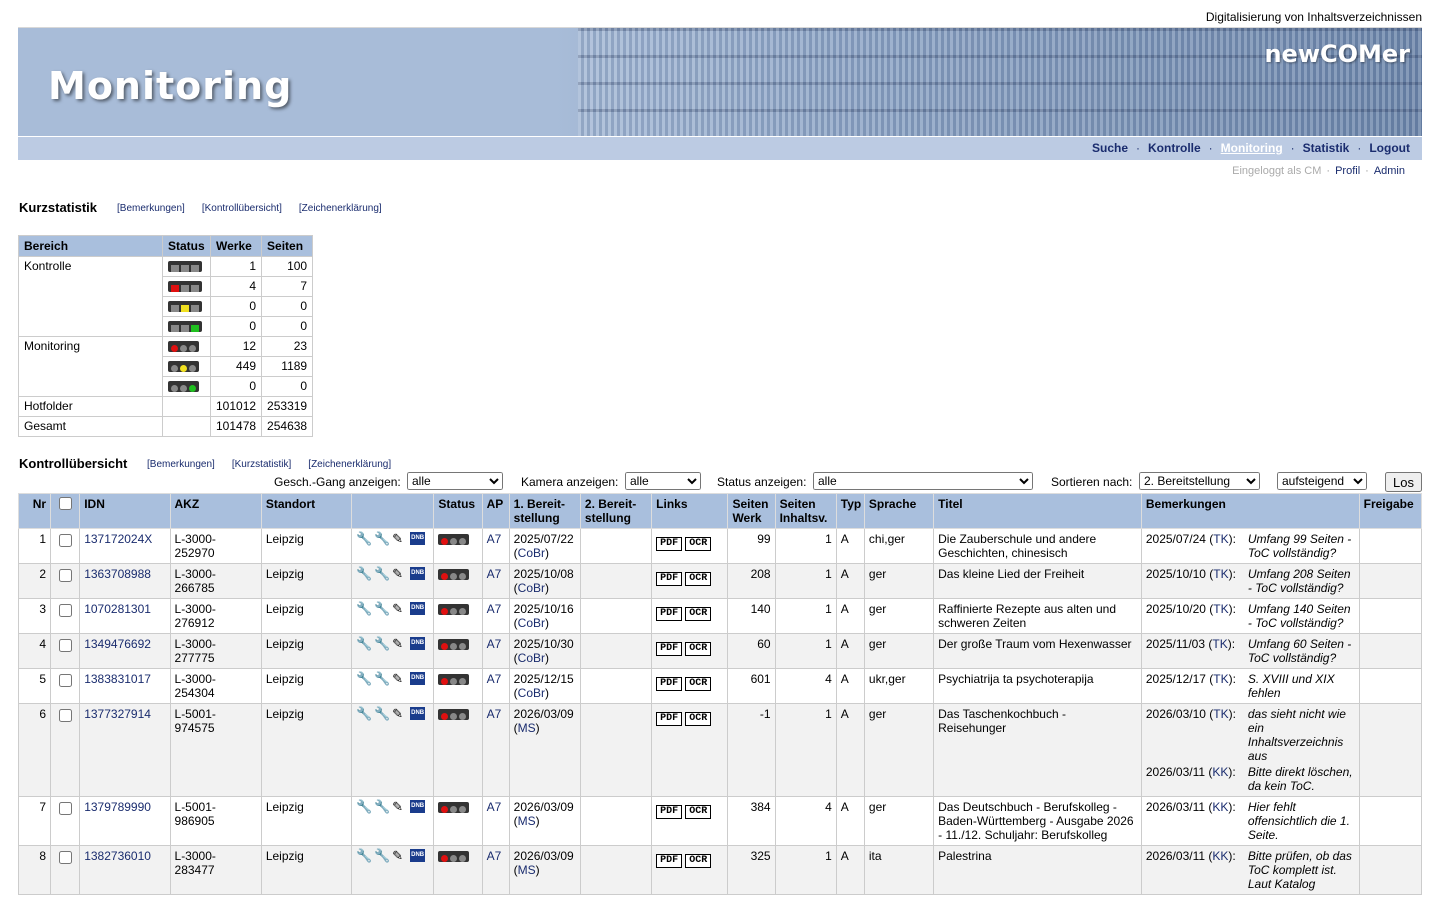 The height and width of the screenshot is (900, 1440). What do you see at coordinates (1326, 148) in the screenshot?
I see `nav-item-statistik: Statistik` at bounding box center [1326, 148].